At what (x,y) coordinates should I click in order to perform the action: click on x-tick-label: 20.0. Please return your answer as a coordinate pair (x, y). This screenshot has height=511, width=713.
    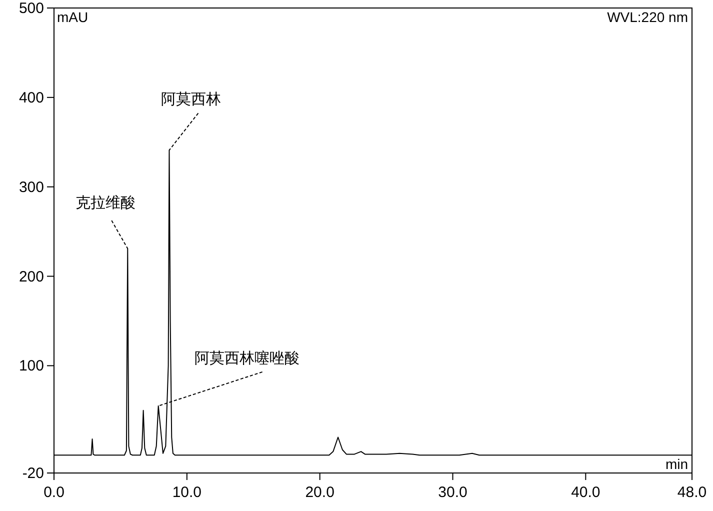
    Looking at the image, I should click on (319, 492).